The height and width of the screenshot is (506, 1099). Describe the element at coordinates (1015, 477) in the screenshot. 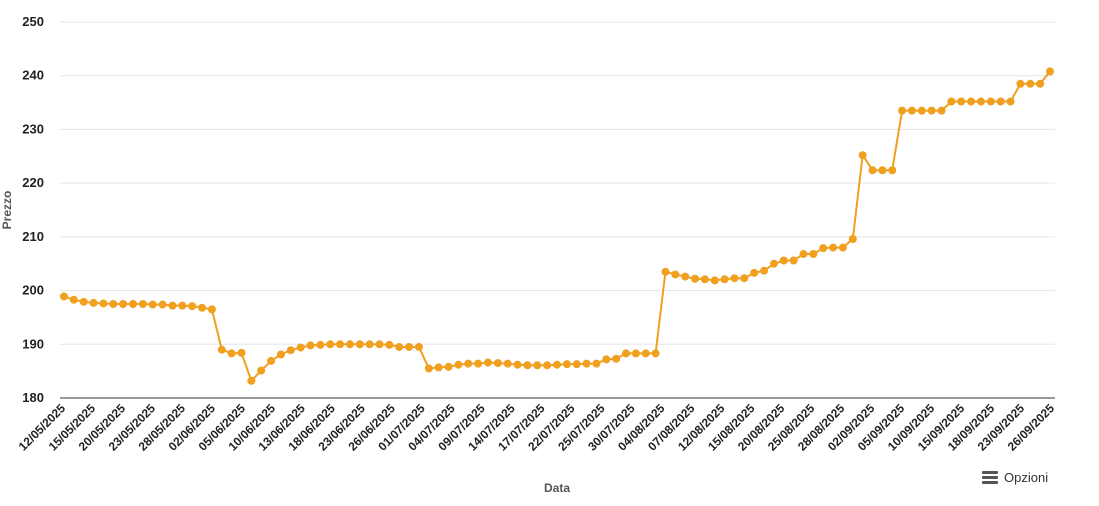

I see `options-button: Opzioni` at that location.